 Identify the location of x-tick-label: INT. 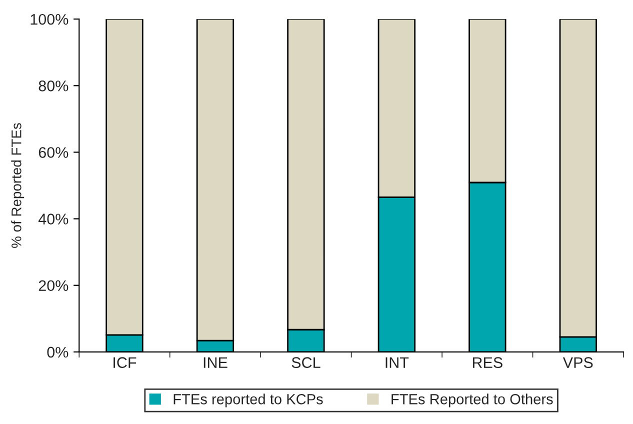
(397, 362).